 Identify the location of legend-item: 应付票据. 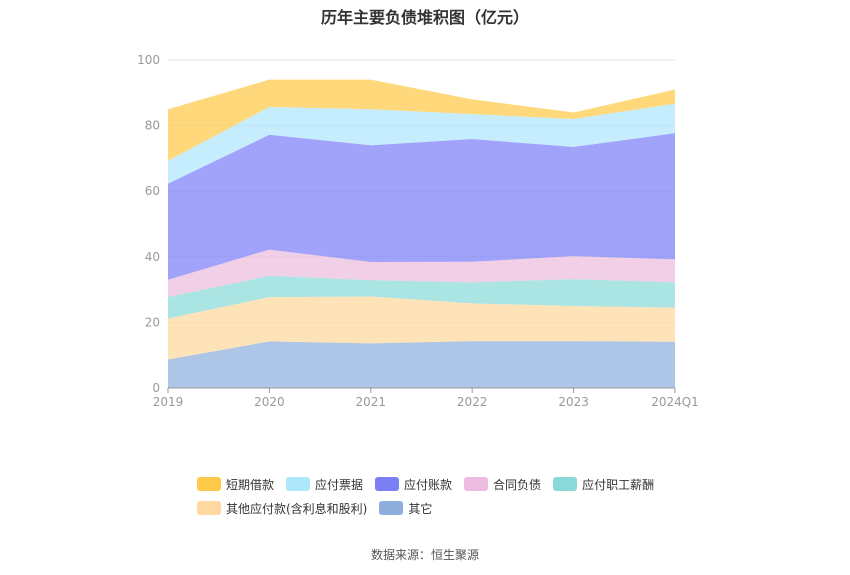
(324, 484).